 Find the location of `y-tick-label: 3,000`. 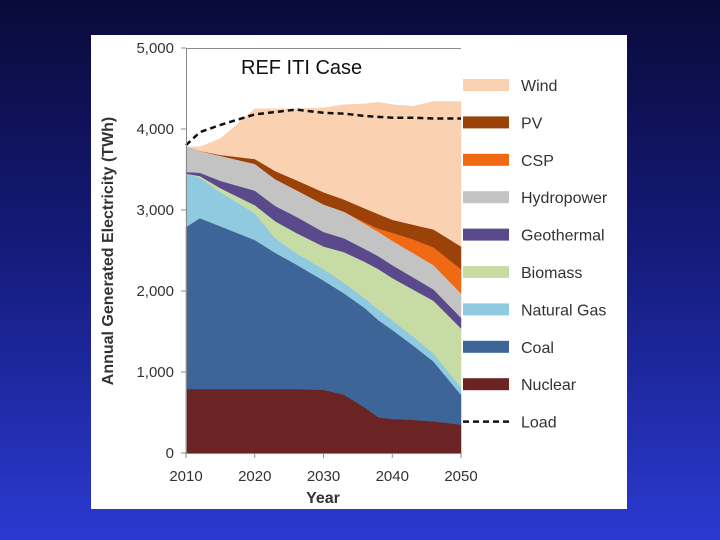

y-tick-label: 3,000 is located at coordinates (155, 210).